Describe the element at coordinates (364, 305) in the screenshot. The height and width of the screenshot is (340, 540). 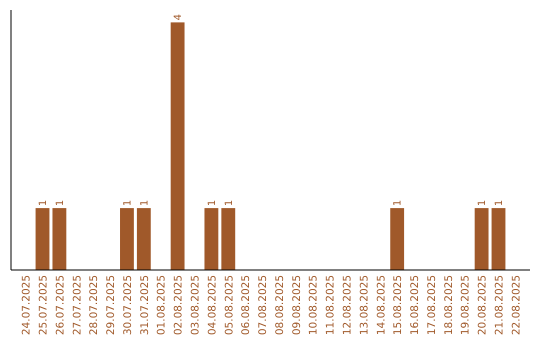
I see `x-tick-label: 13.08.2025` at that location.